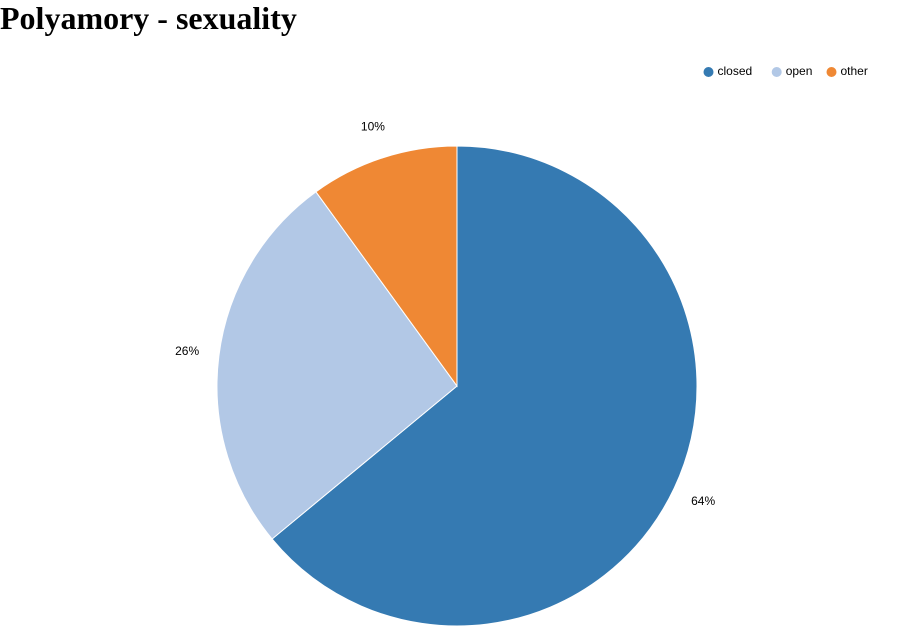 This screenshot has height=637, width=920. I want to click on legend-swatch-closed, so click(708, 72).